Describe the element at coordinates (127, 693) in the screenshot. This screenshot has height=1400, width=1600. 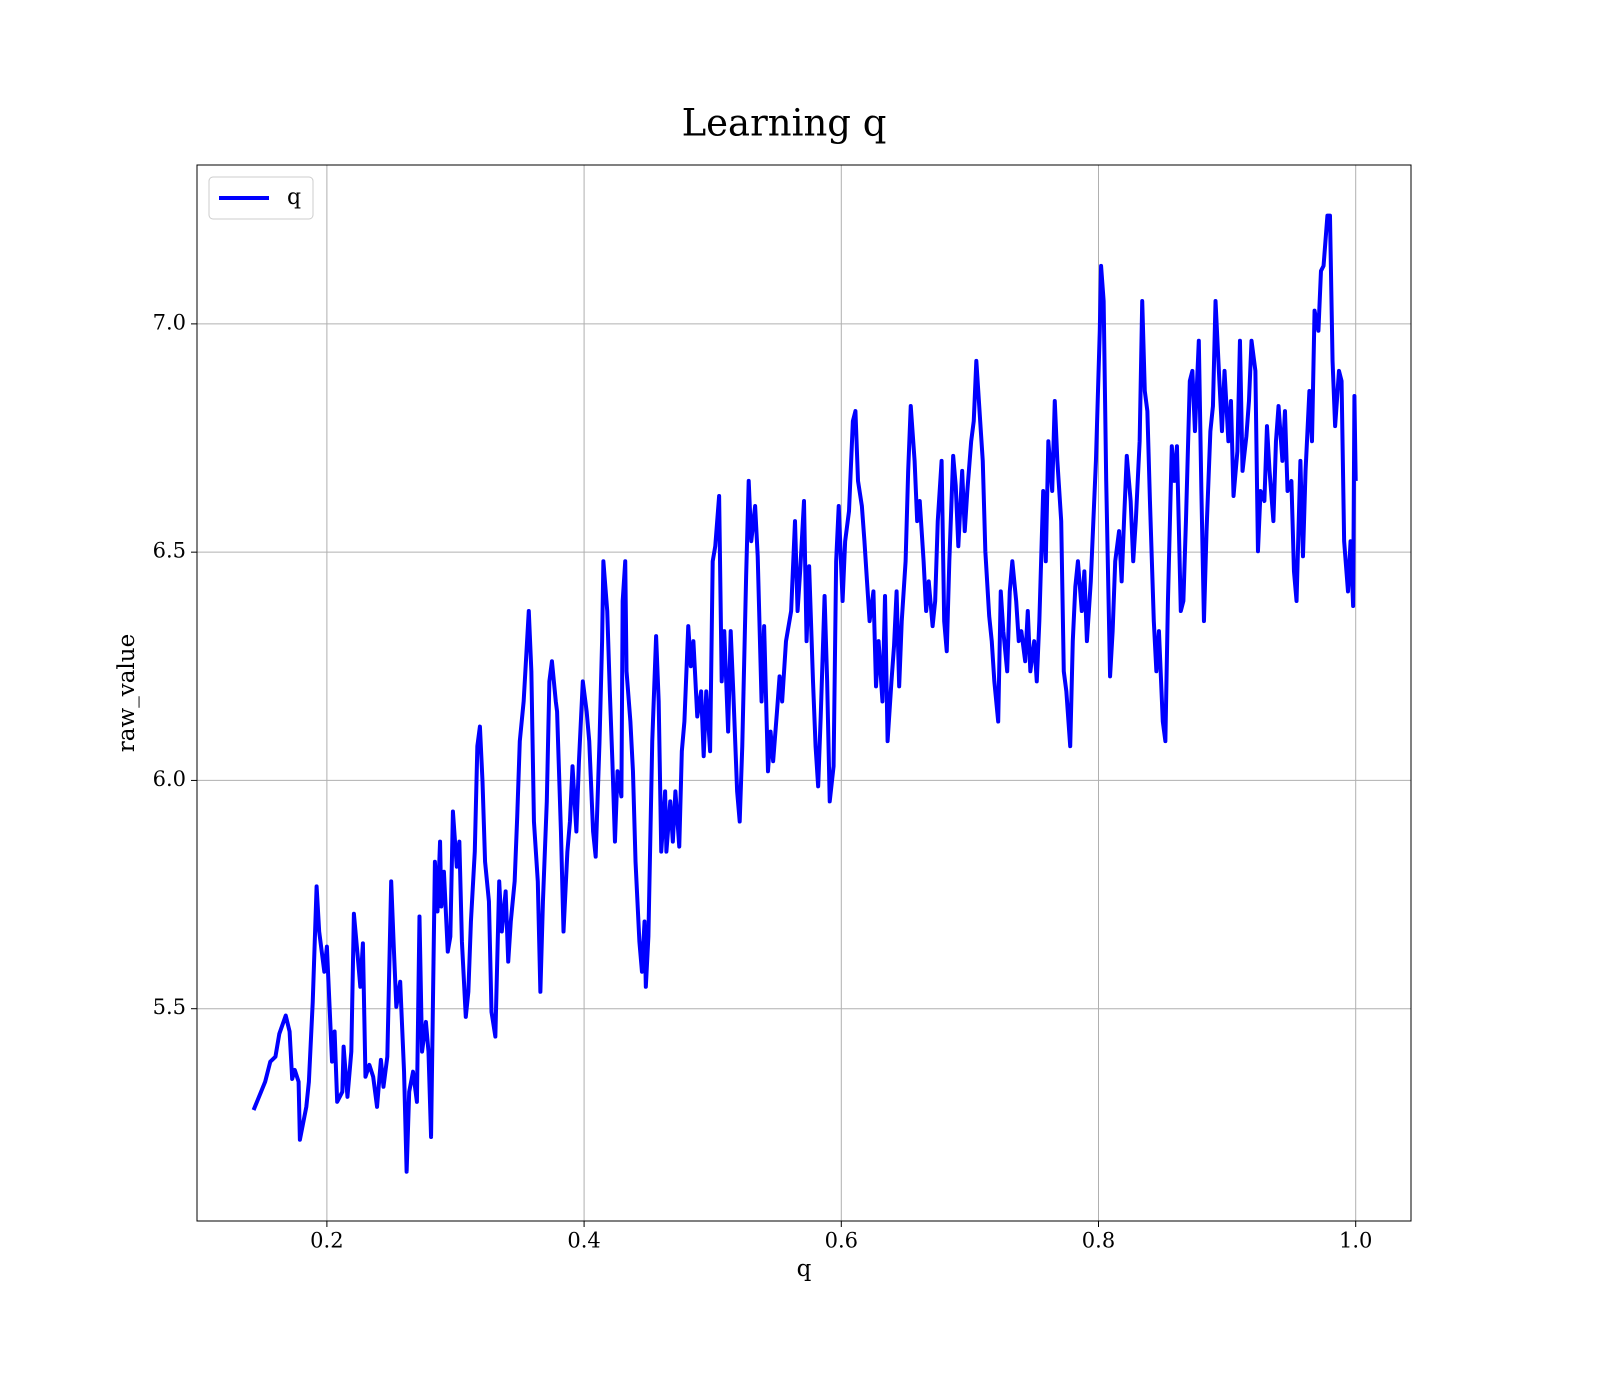
I see `y-axis-label: raw_value` at that location.